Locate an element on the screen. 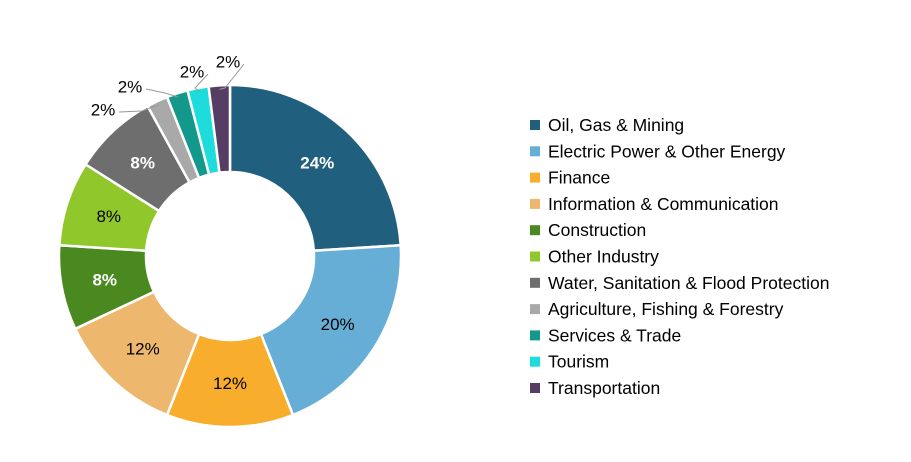 The width and height of the screenshot is (911, 462). legend-swatch-transportation is located at coordinates (535, 388).